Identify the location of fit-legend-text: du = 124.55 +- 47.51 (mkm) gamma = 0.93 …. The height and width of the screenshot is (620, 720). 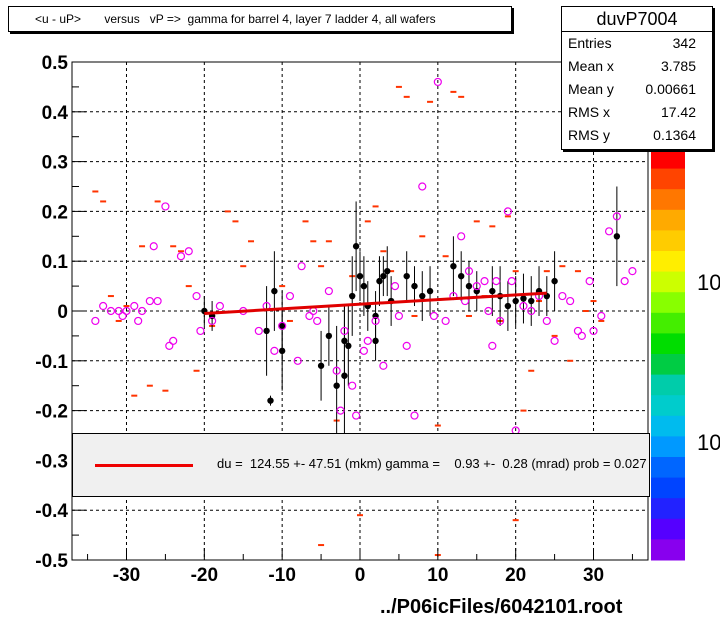
(432, 463).